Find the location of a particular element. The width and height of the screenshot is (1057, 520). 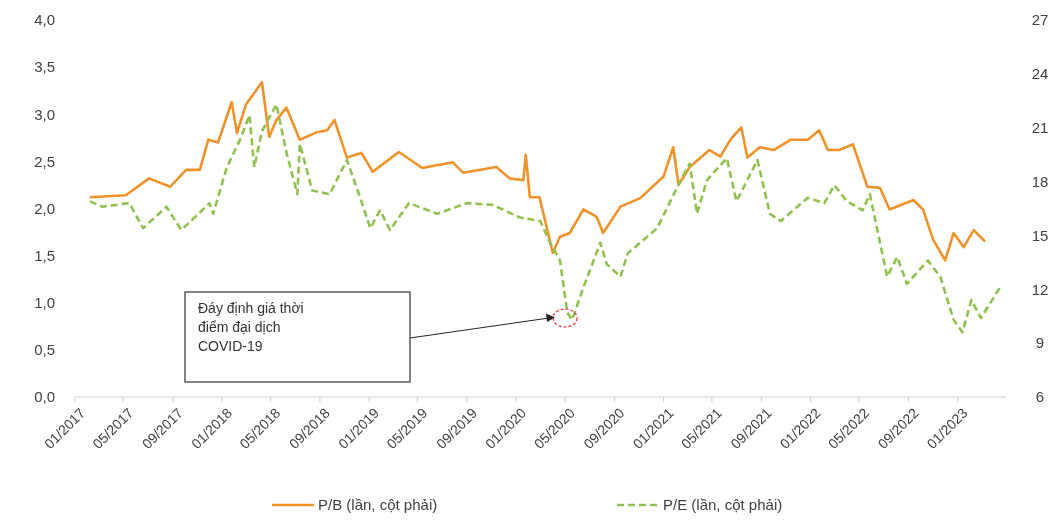

annotation: Đáy định giá thời điểm đại dịch COVID-19 is located at coordinates (251, 327).